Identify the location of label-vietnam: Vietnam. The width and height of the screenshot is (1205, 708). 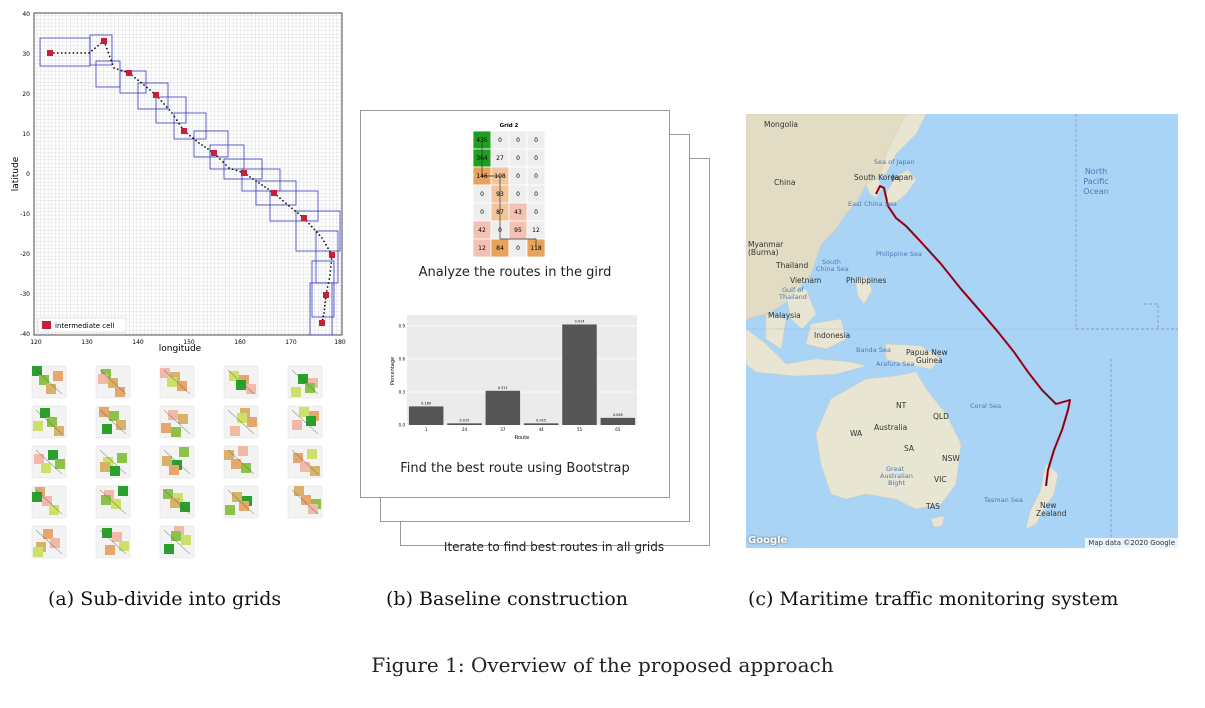
(805, 280).